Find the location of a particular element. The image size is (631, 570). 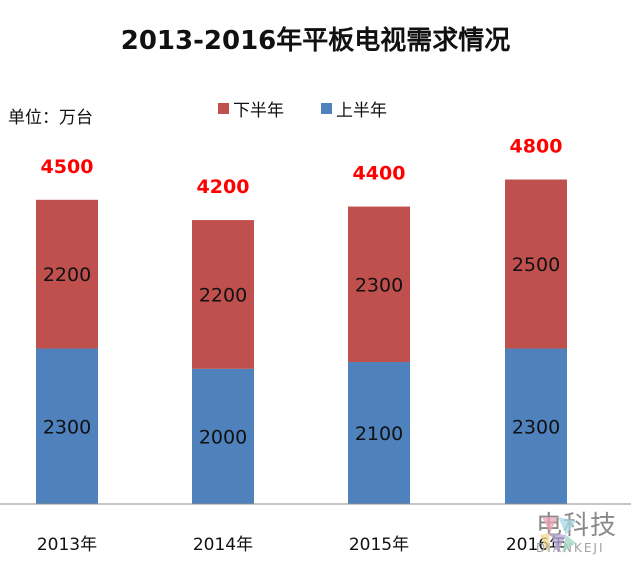

bar-value-label: 2500 is located at coordinates (536, 265).